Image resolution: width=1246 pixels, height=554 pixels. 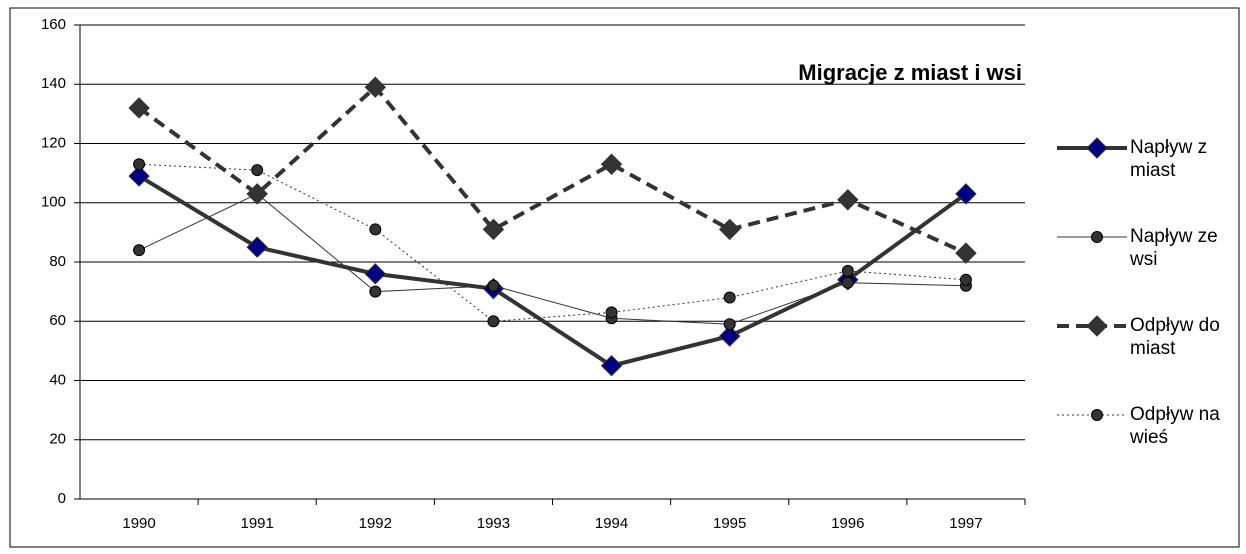 I want to click on y-tick-label: 20, so click(x=57, y=439).